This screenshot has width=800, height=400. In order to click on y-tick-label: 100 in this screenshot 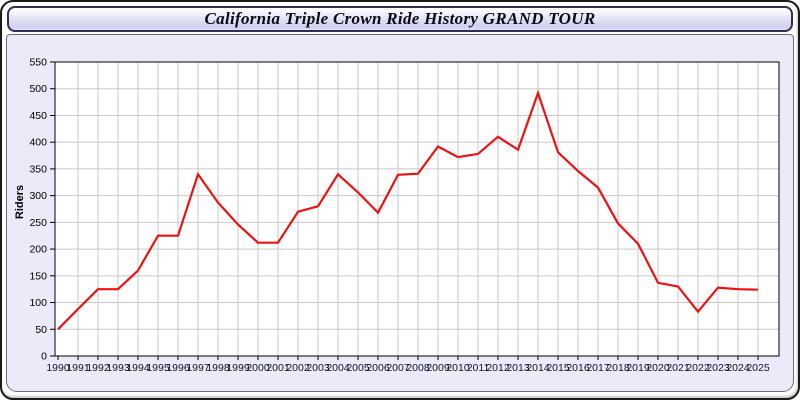, I will do `click(38, 303)`.